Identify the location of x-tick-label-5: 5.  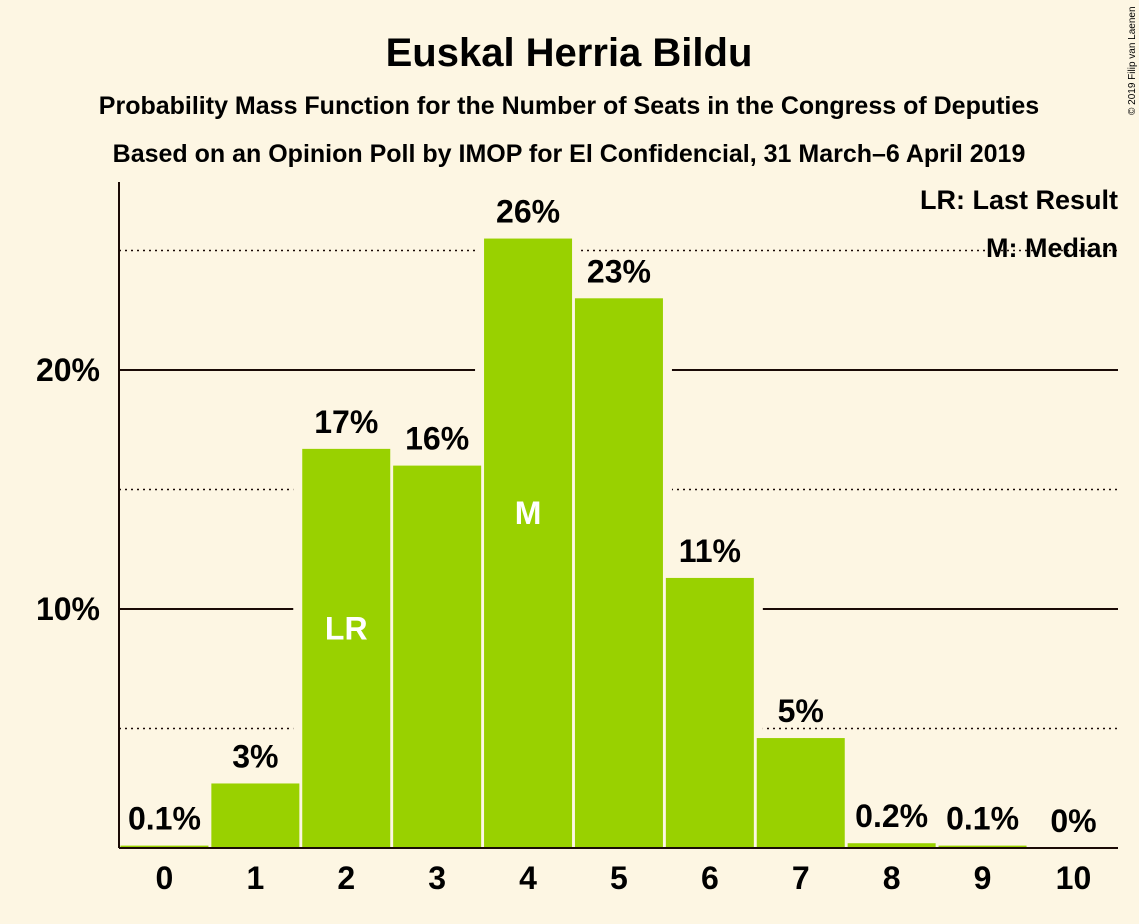
(619, 878).